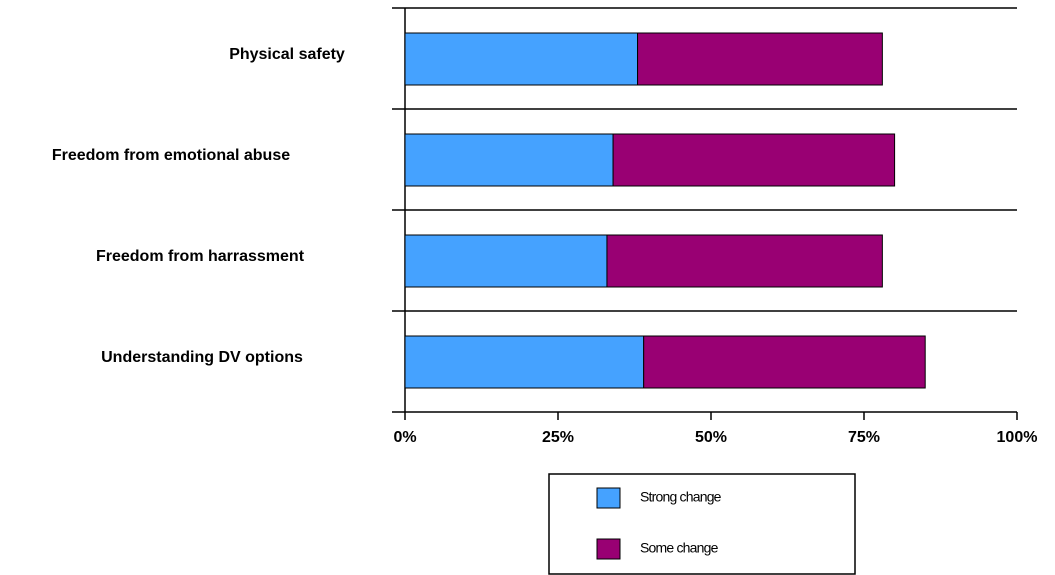 The image size is (1055, 575). I want to click on x-tick-label: 25%, so click(558, 437).